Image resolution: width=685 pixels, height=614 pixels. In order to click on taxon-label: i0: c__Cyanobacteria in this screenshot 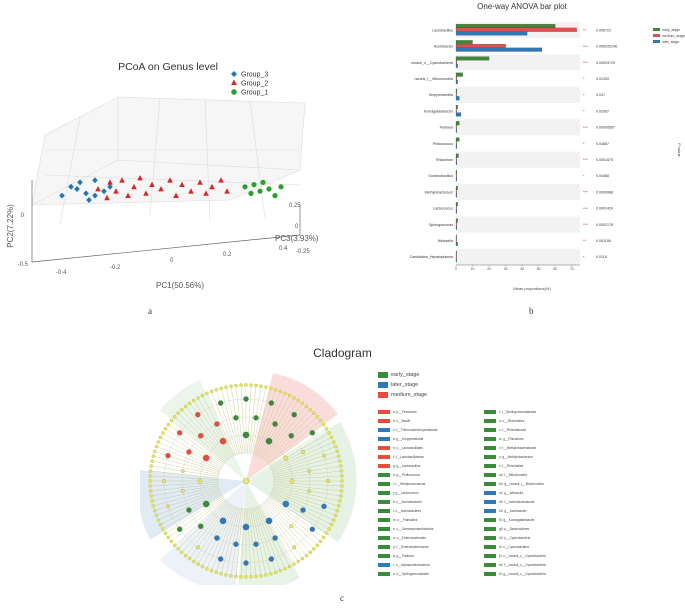, I will do `click(514, 547)`.